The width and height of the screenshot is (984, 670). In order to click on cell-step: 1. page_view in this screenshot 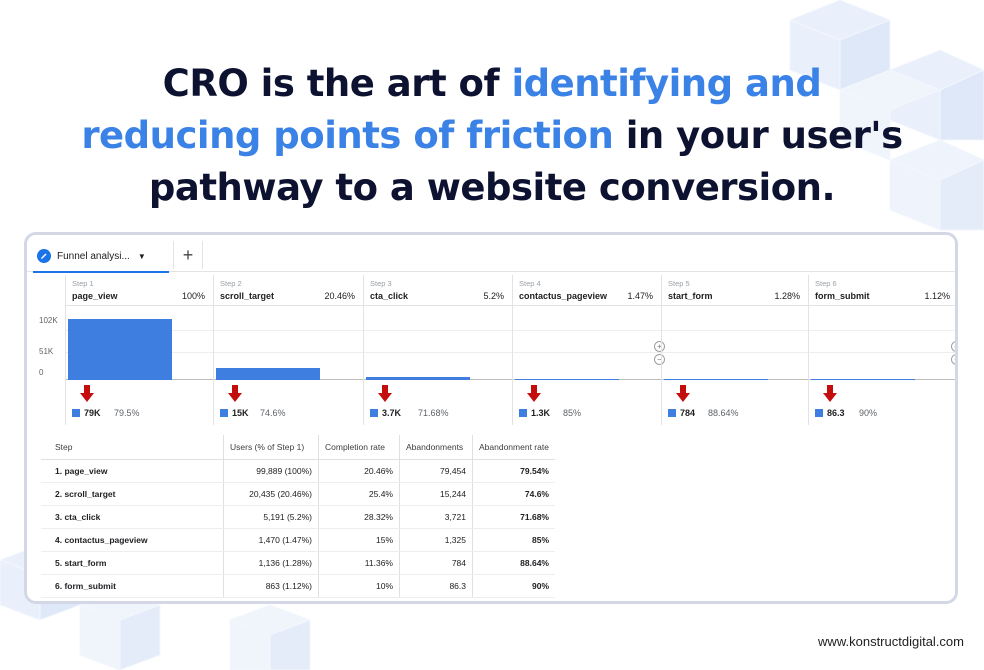, I will do `click(132, 471)`.